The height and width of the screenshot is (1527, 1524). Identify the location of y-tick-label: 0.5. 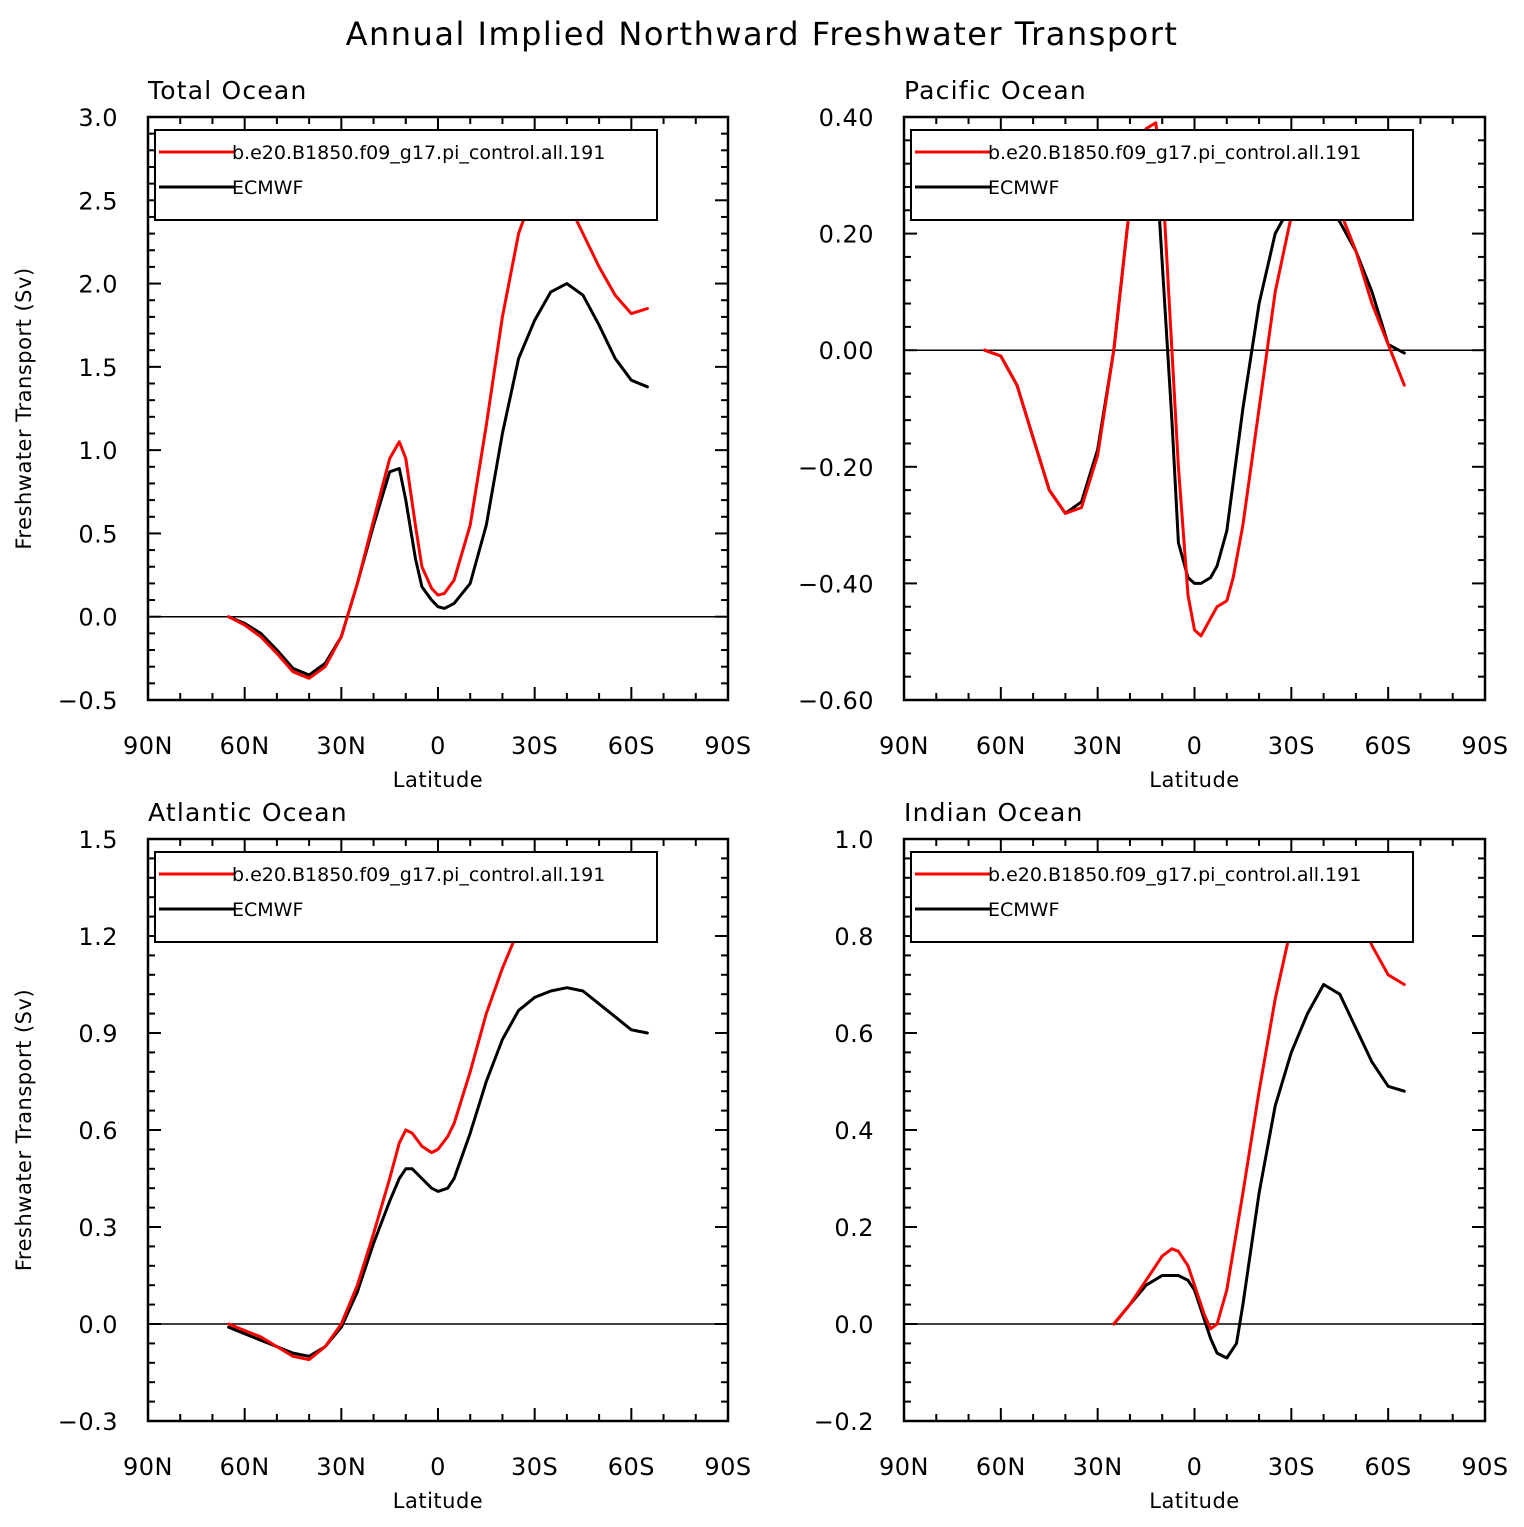
(98, 534).